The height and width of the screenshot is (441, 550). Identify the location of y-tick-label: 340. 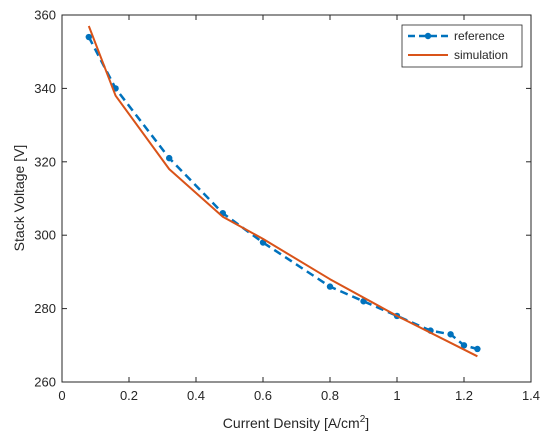
(45, 88).